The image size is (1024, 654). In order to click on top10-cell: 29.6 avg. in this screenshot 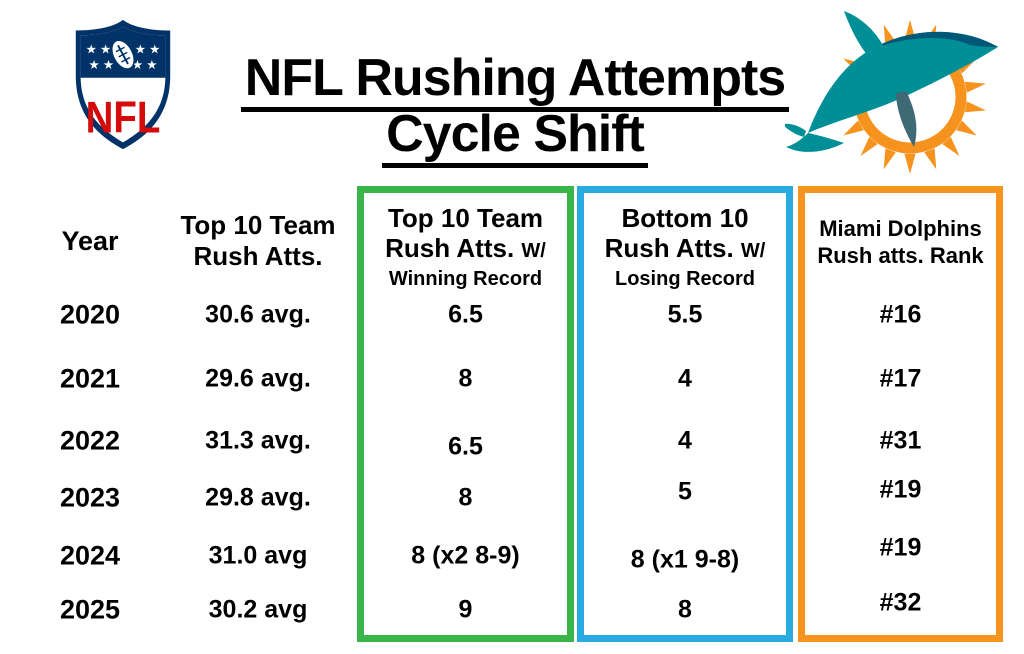, I will do `click(258, 378)`.